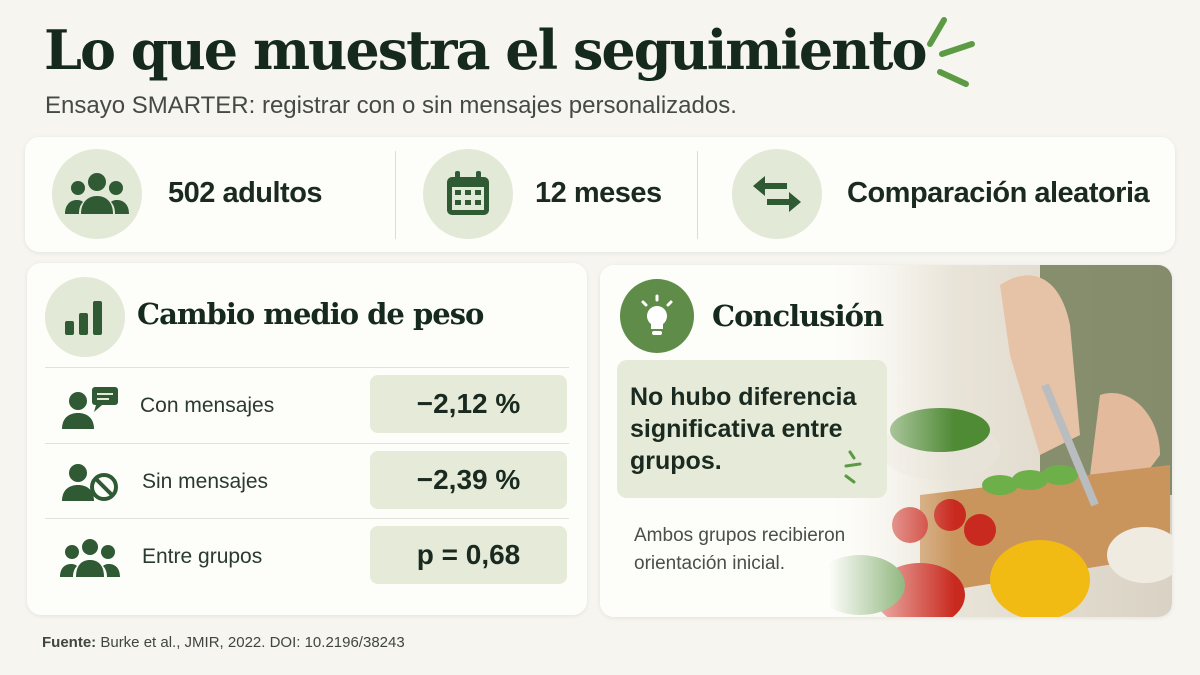 Image resolution: width=1200 pixels, height=675 pixels. I want to click on people-icon, so click(97, 194).